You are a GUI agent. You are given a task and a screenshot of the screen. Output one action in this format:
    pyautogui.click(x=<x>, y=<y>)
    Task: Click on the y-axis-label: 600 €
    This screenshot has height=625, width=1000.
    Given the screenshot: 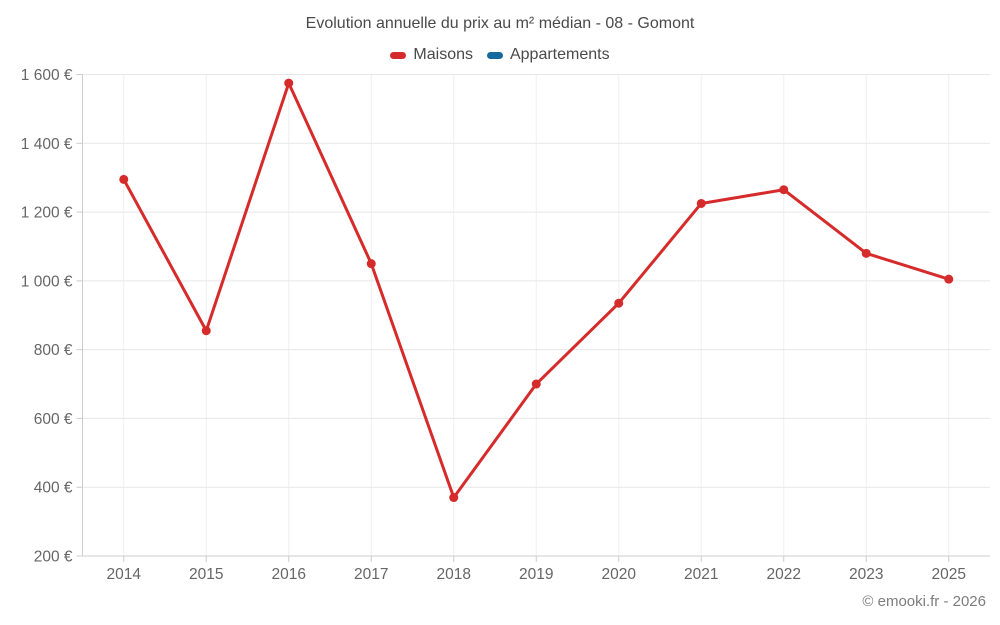 What is the action you would take?
    pyautogui.click(x=53, y=419)
    